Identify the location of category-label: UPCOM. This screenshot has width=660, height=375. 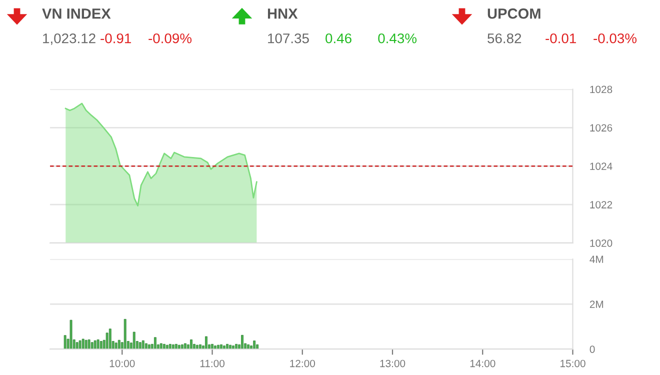
(514, 13).